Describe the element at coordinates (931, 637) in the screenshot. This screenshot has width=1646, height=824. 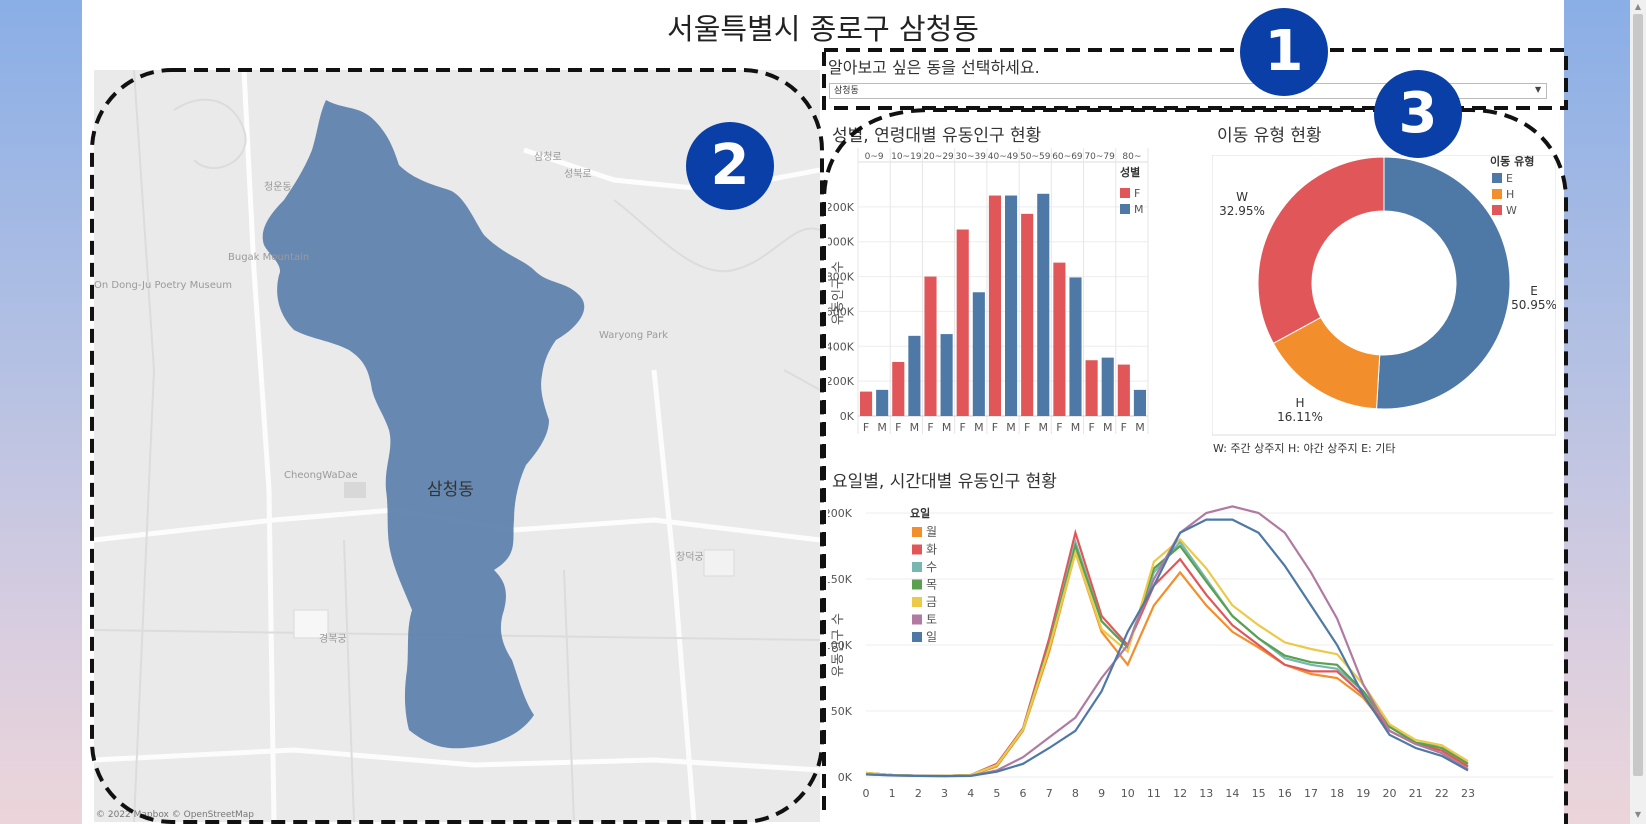
I see `line-legend-label: 일` at that location.